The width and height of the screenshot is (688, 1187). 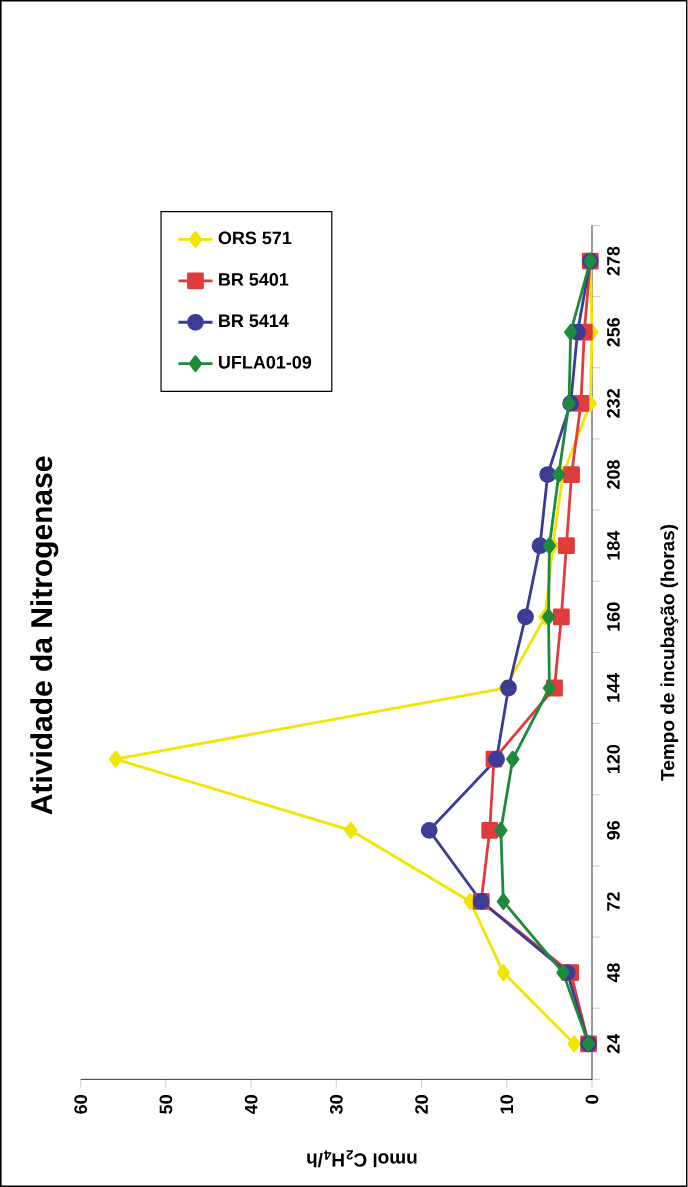 What do you see at coordinates (592, 1099) in the screenshot?
I see `x-tick-label: 0` at bounding box center [592, 1099].